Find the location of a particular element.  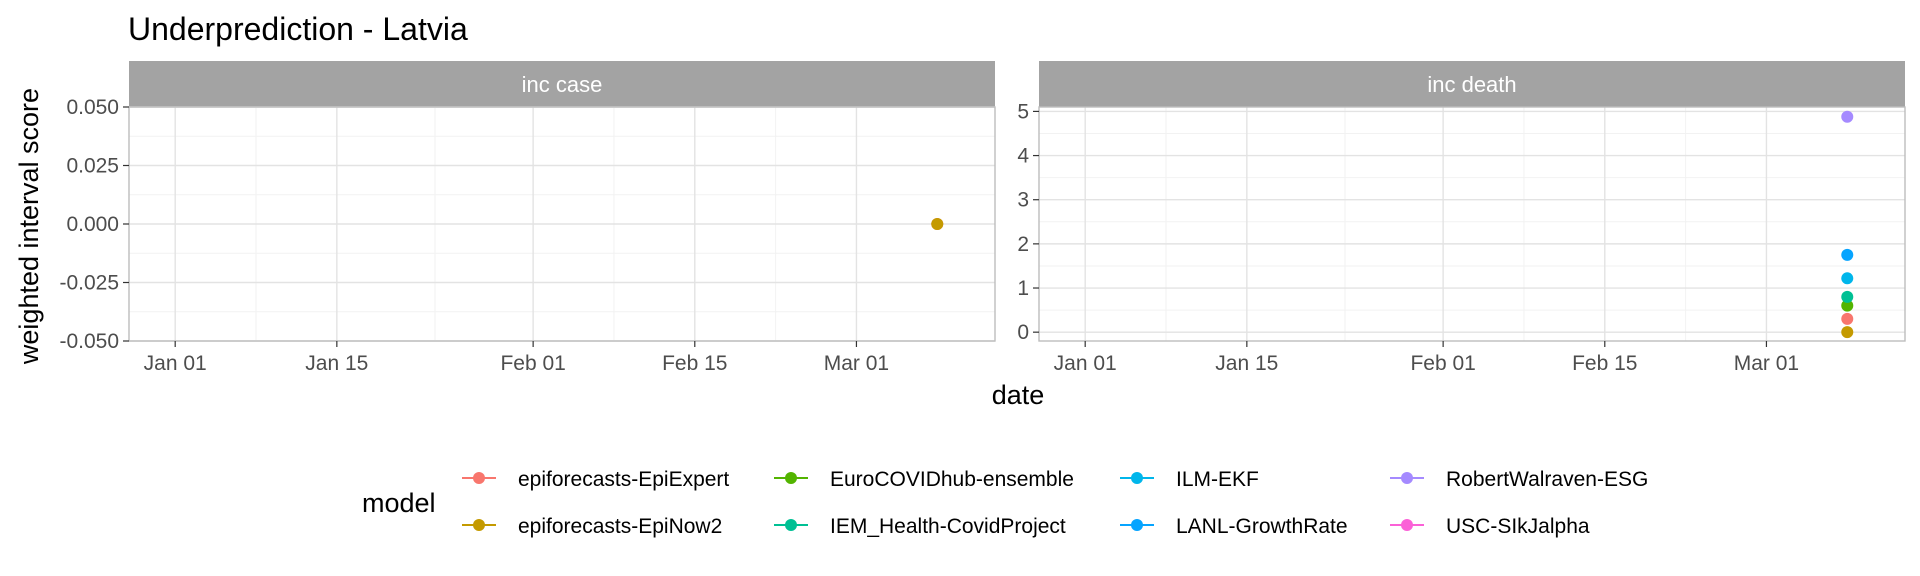

legend-label: RobertWalraven-ESG is located at coordinates (1547, 479).